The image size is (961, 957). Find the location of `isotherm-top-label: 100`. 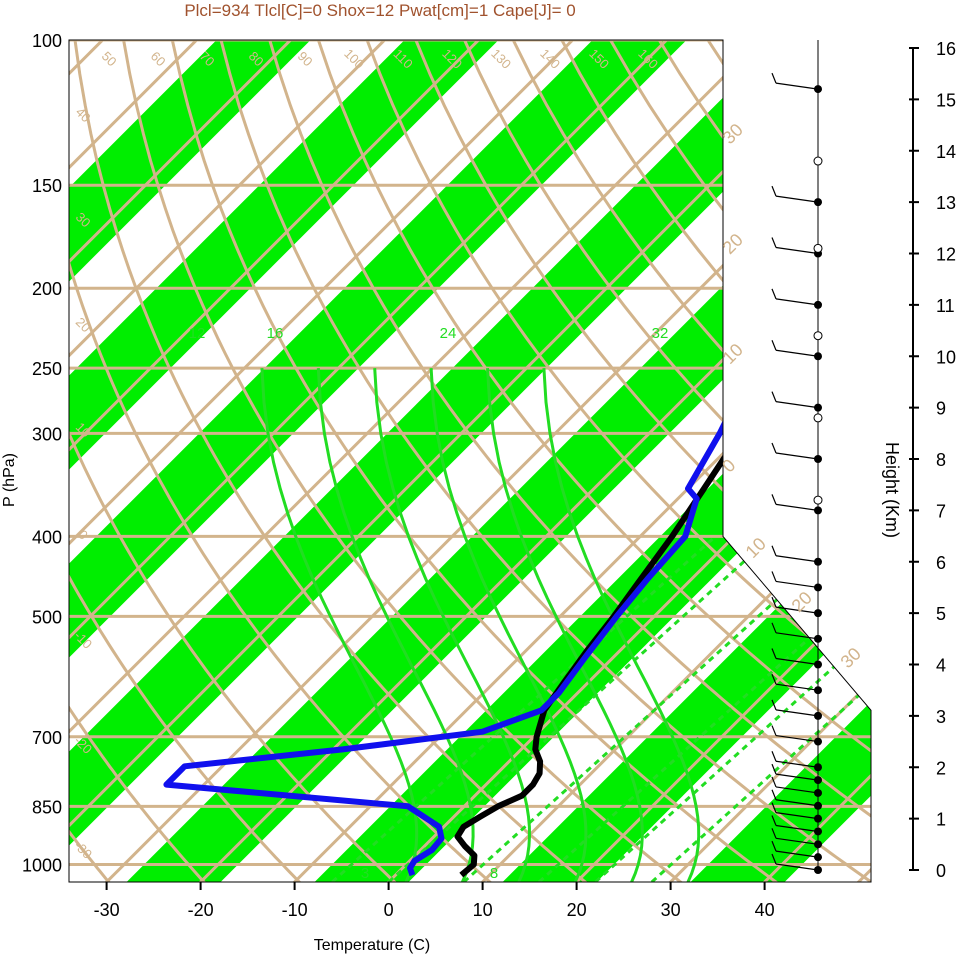

isotherm-top-label: 100 is located at coordinates (354, 59).